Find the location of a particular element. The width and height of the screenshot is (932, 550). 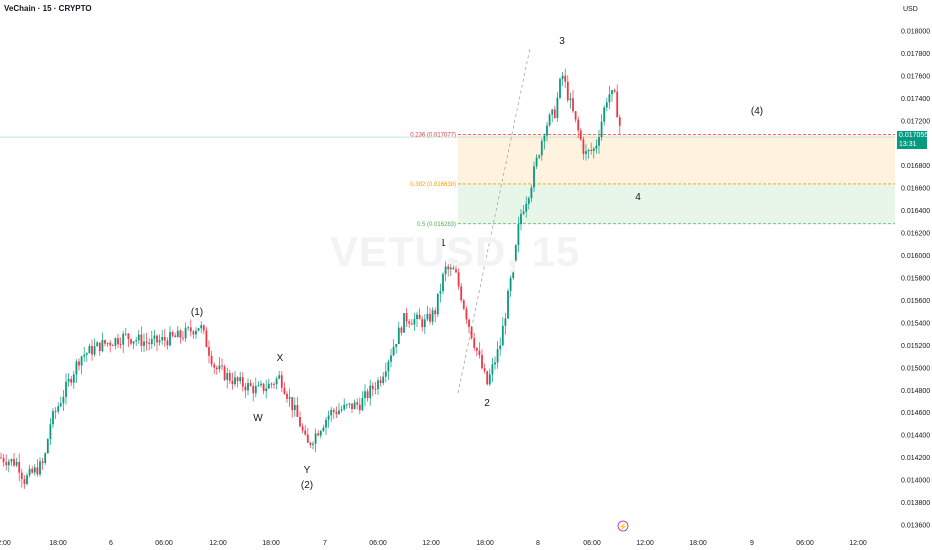

y-tick-label: 0.017400 is located at coordinates (915, 99).